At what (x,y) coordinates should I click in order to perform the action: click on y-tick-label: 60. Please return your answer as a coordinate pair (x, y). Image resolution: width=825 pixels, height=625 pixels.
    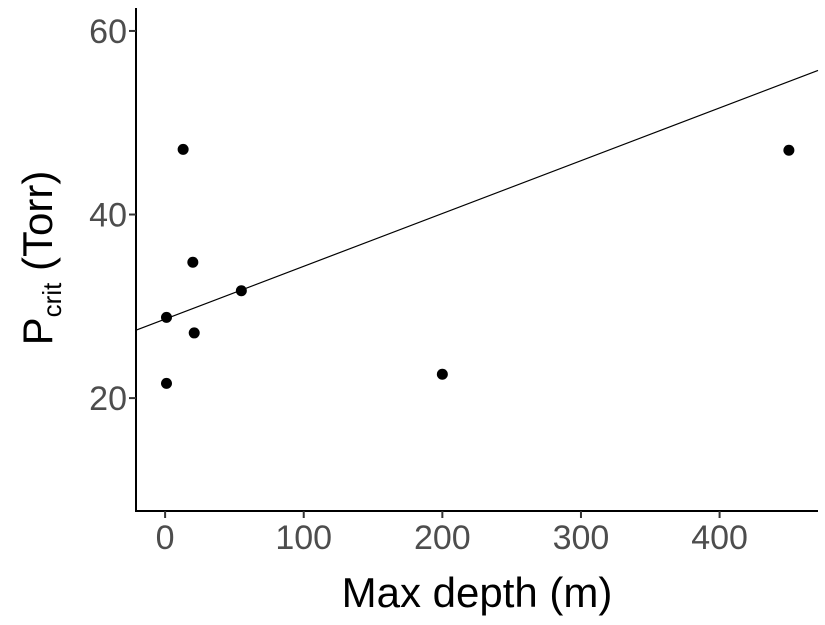
    Looking at the image, I should click on (108, 32).